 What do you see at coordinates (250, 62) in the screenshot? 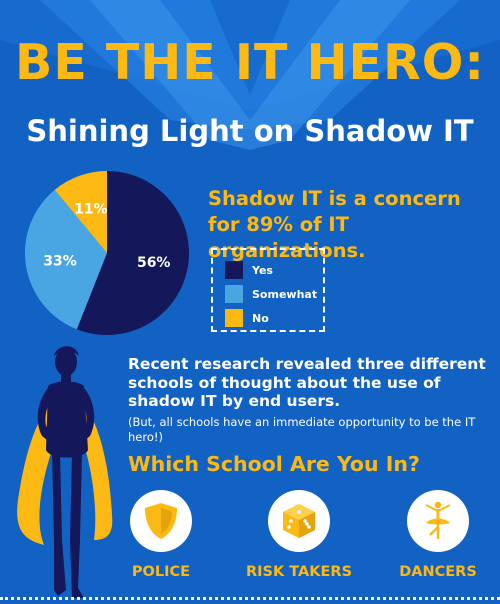
I see `page-title: BE THE IT HERO:` at bounding box center [250, 62].